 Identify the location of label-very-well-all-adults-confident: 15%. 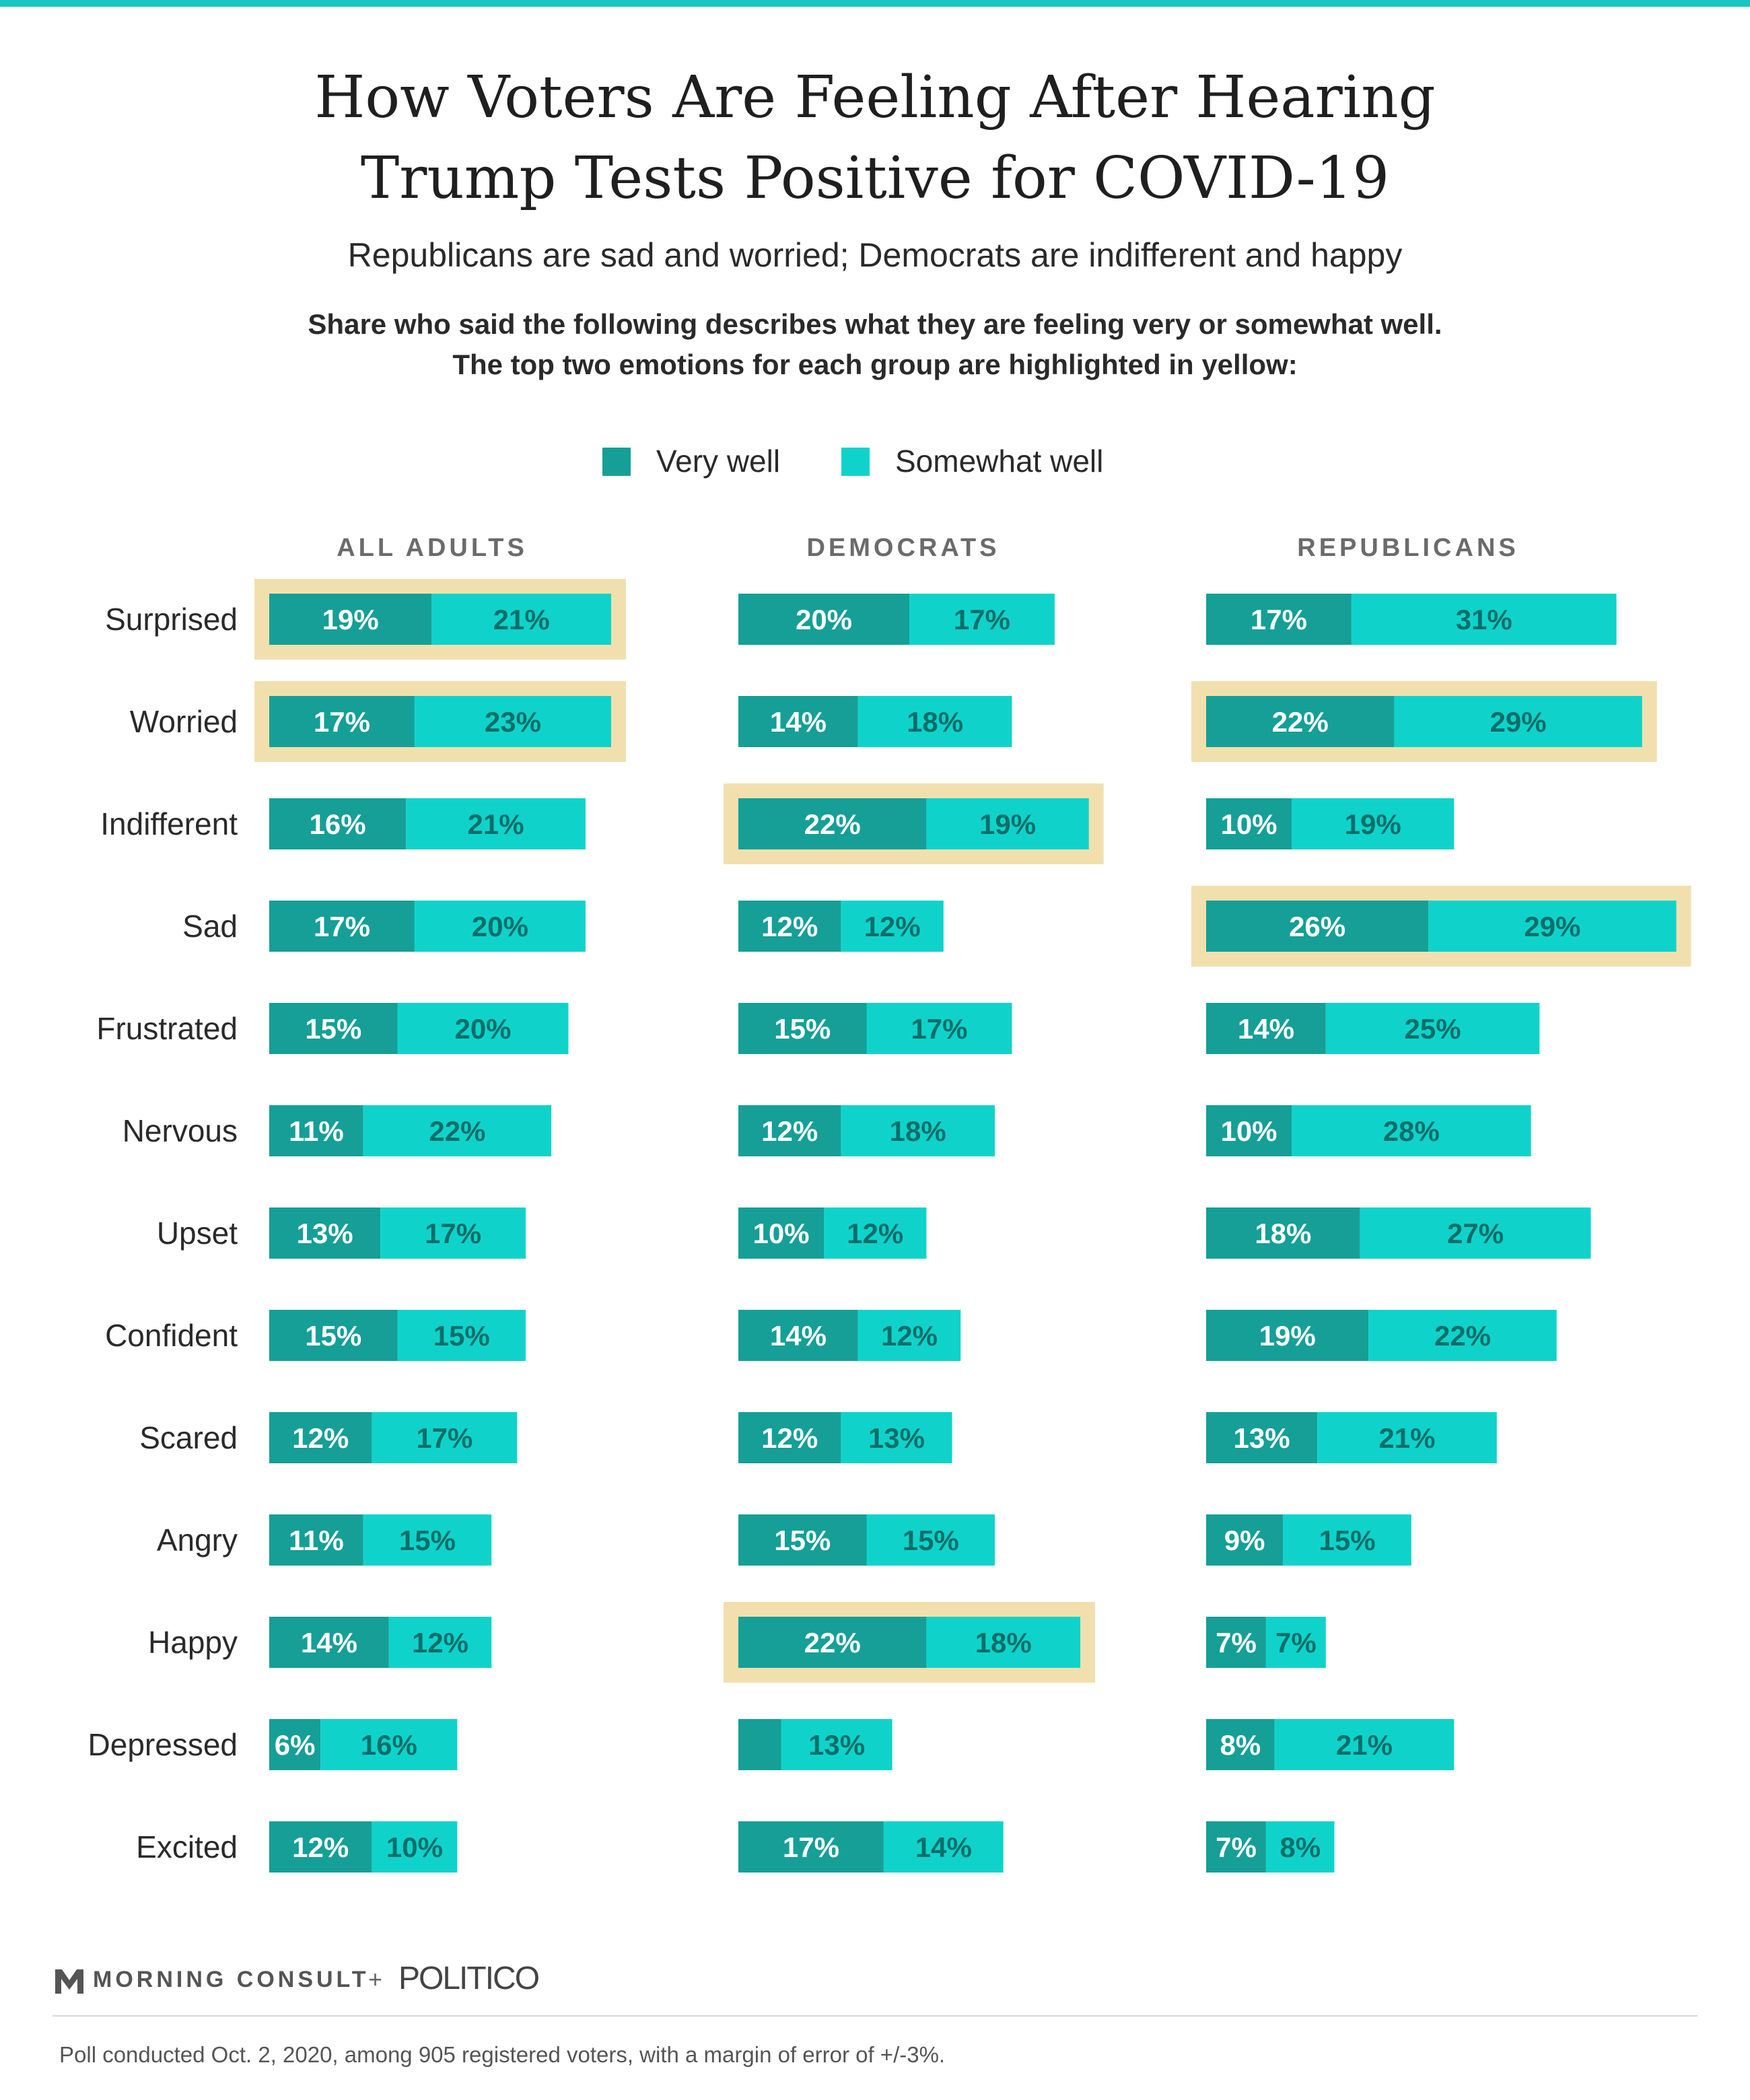
(333, 1336).